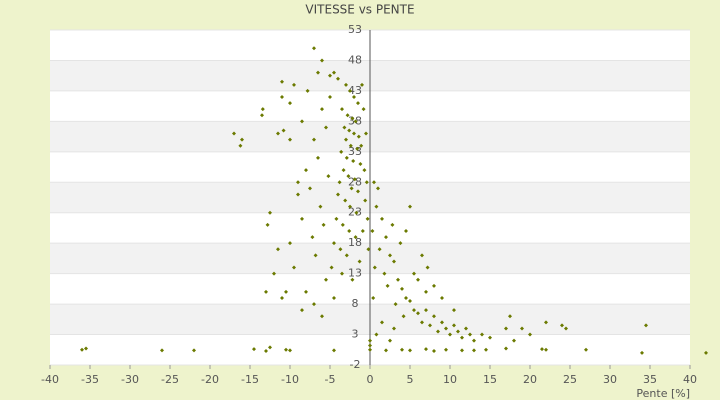 The image size is (720, 400). Describe the element at coordinates (570, 379) in the screenshot. I see `x-tick-label: 25` at that location.